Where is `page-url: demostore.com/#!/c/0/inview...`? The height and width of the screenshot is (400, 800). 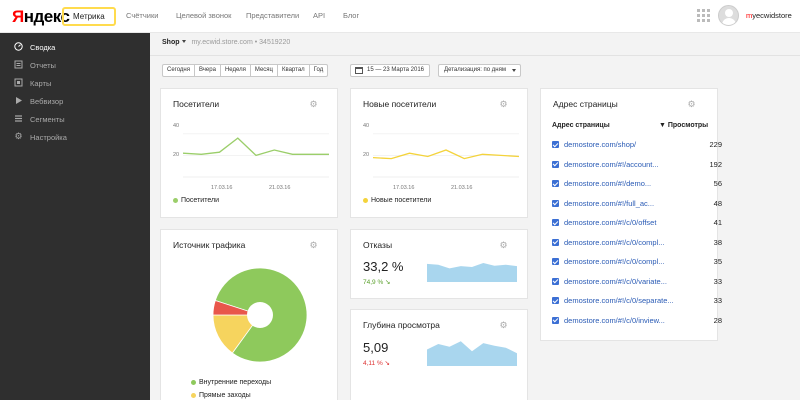
page-url: demostore.com/#!/c/0/inview... is located at coordinates (614, 320).